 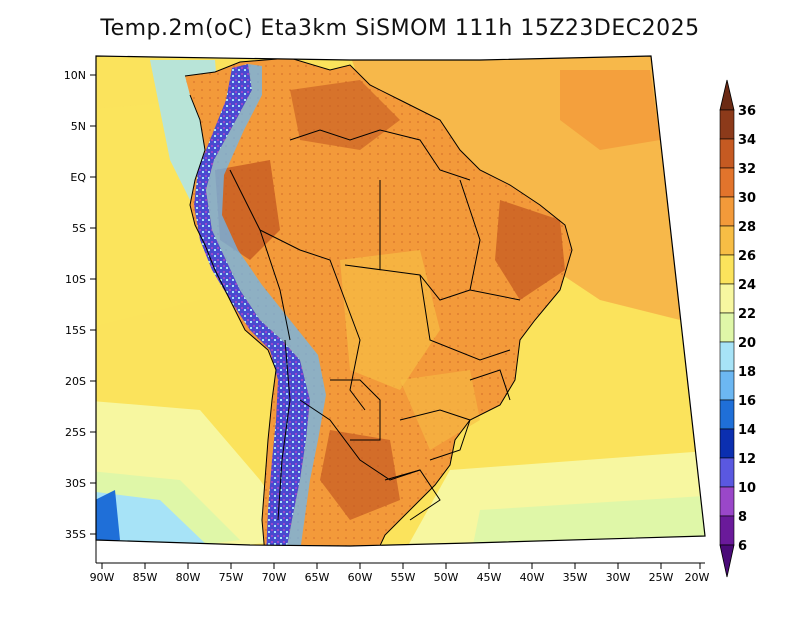 I want to click on colorbar-label: 34, so click(x=747, y=140).